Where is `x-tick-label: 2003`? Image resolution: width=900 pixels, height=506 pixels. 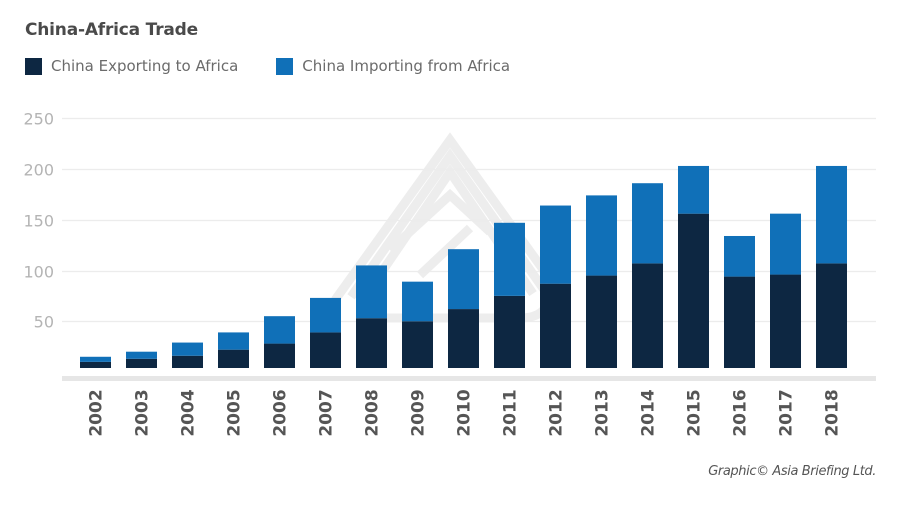
x-tick-label: 2003 is located at coordinates (143, 412).